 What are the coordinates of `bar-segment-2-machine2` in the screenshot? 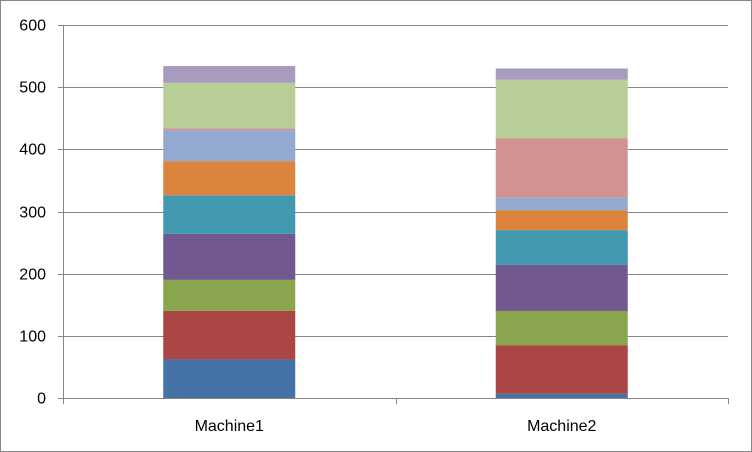 It's located at (561, 369).